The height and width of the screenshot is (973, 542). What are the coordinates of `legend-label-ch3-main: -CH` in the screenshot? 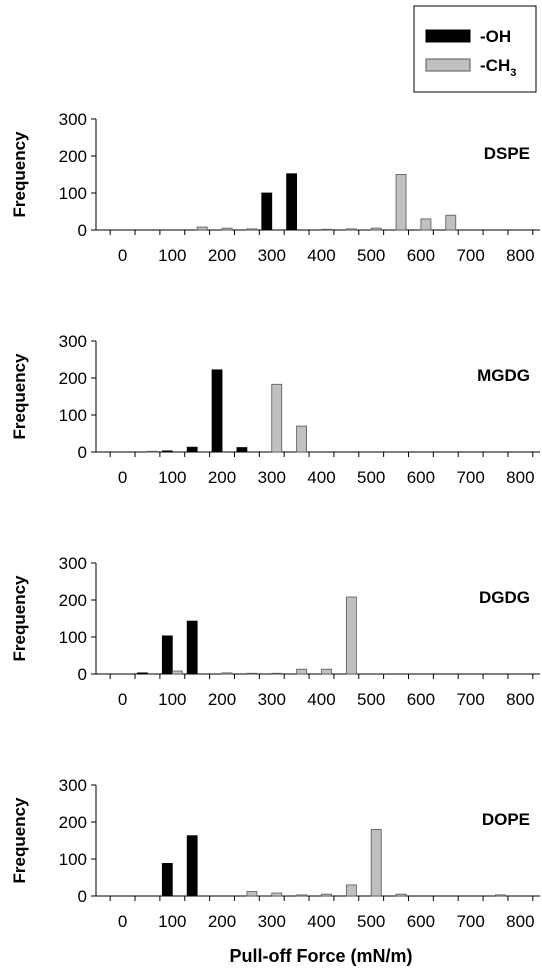 It's located at (495, 65).